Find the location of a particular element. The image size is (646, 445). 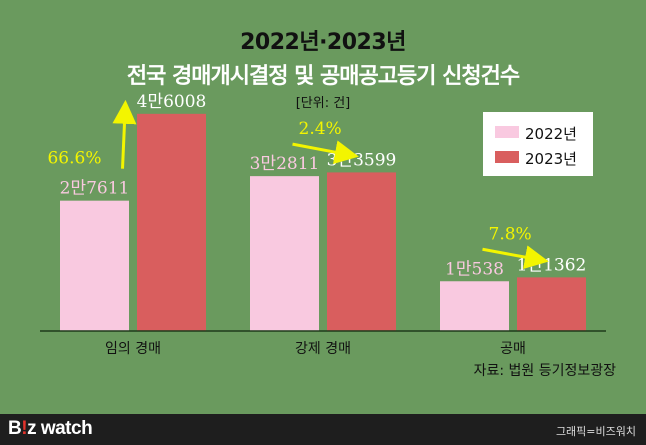

graphic-credit: 그래픽=비즈워치 is located at coordinates (595, 431).